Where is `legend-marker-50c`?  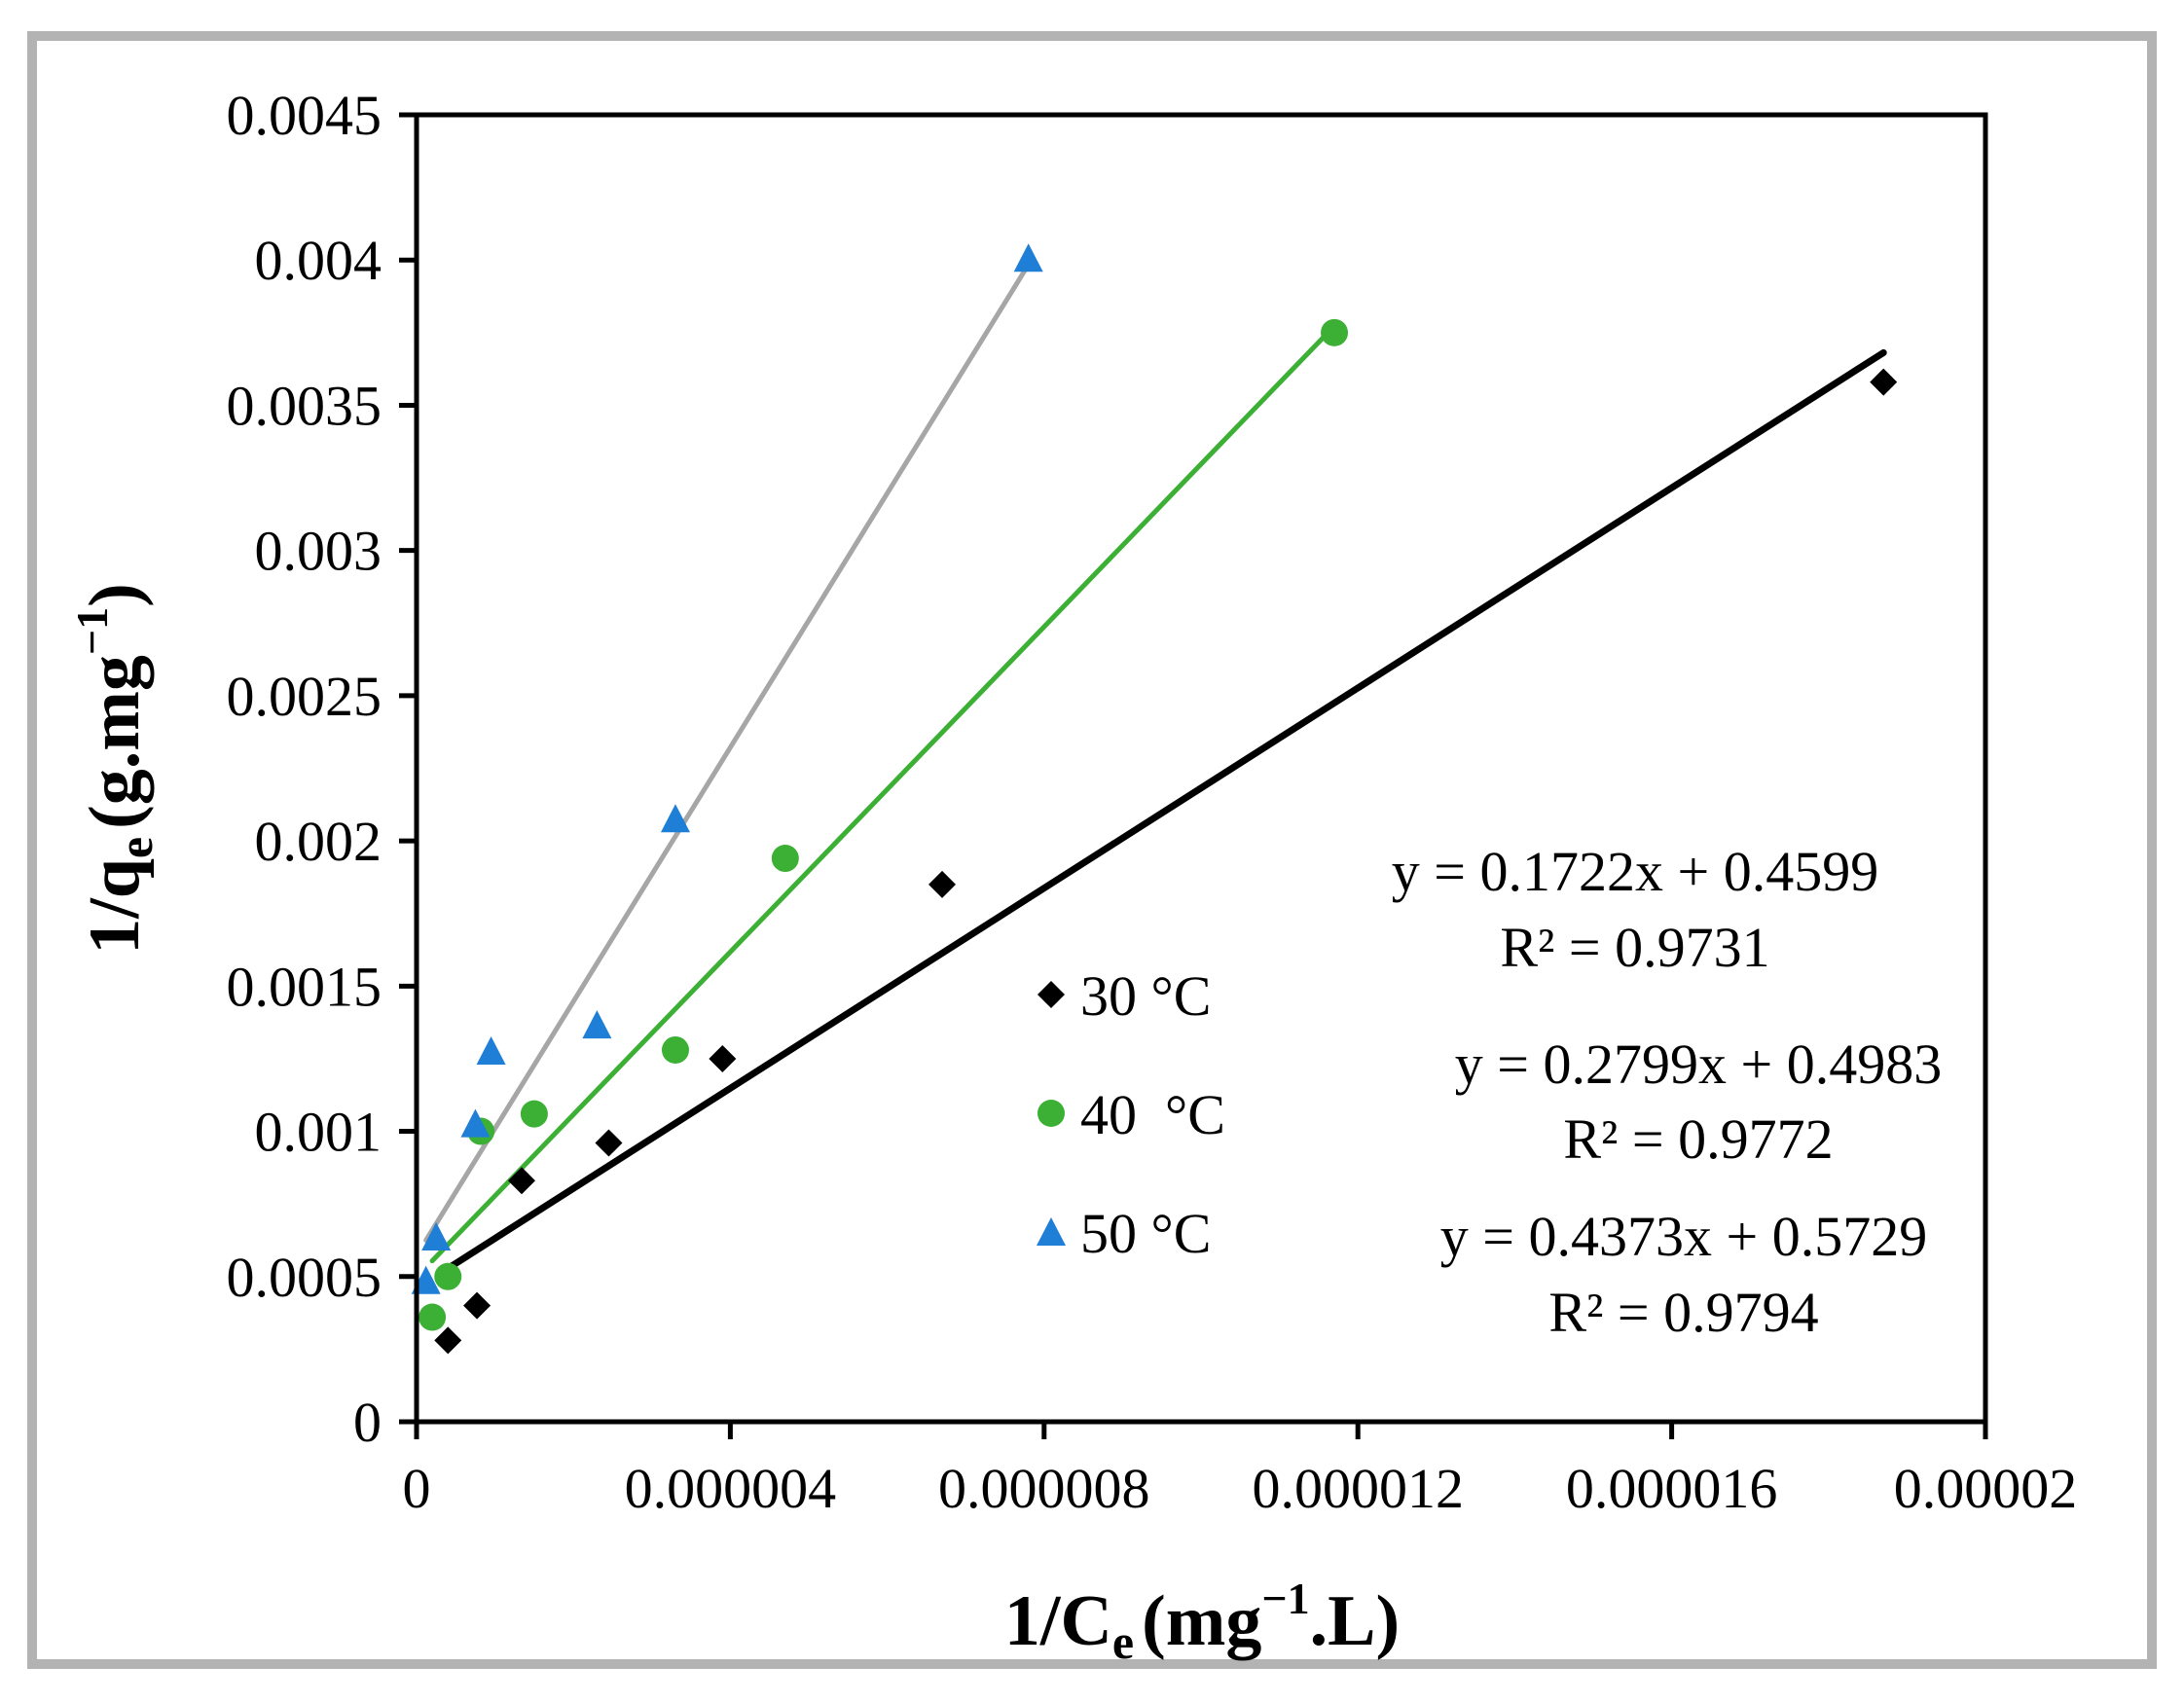
legend-marker-50c is located at coordinates (1051, 1232).